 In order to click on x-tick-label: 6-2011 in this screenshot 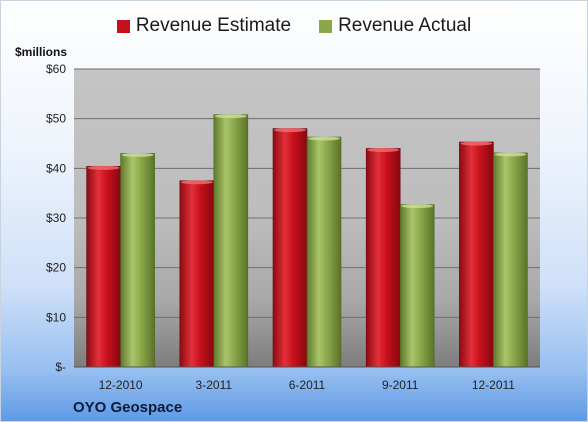, I will do `click(307, 385)`.